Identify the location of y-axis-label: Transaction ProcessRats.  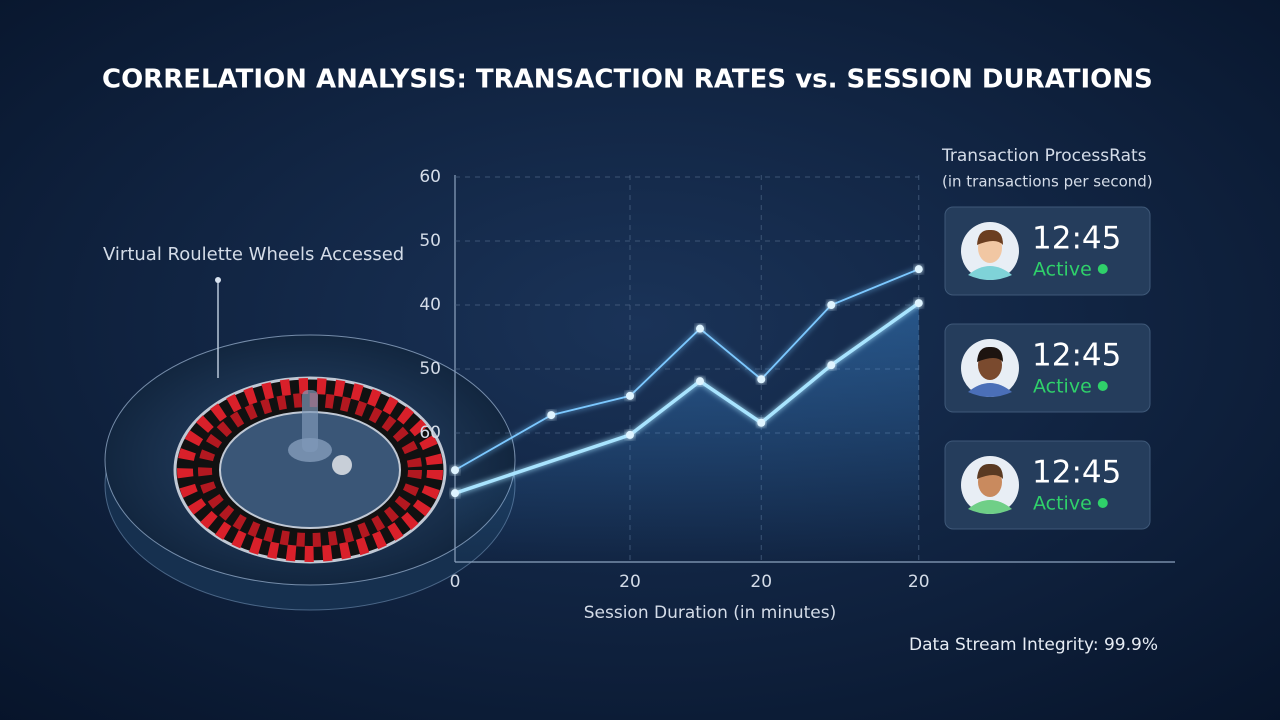
(1044, 156).